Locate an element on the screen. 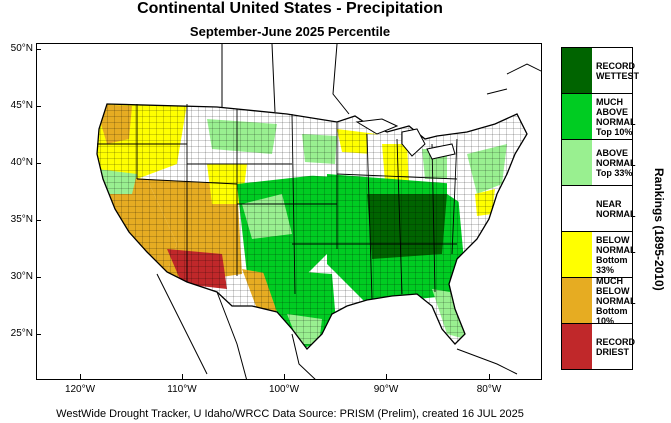 This screenshot has height=423, width=671. legend-item: MUCH ABOVE NORMAL Top 10% is located at coordinates (598, 116).